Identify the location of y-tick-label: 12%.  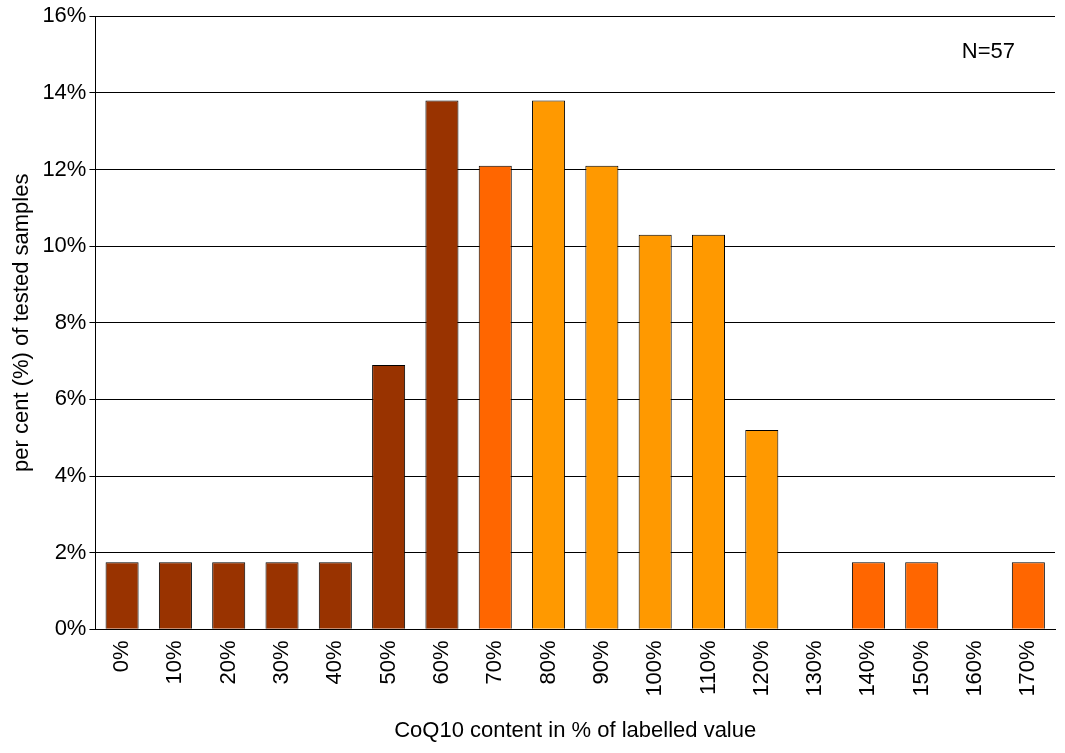
(64, 168).